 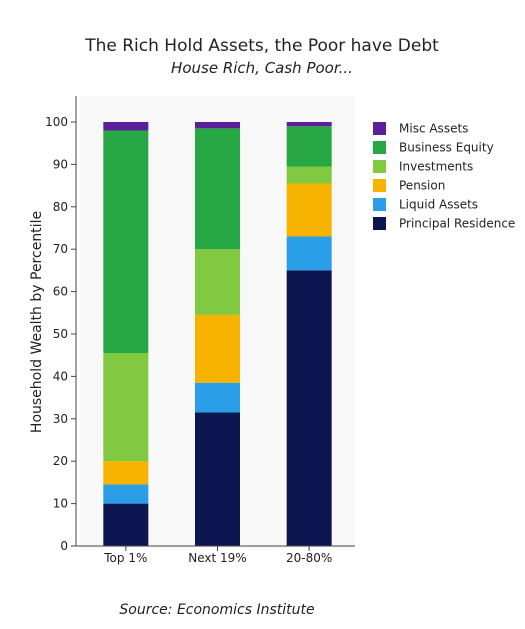 What do you see at coordinates (60, 164) in the screenshot?
I see `y-tick-label: 90` at bounding box center [60, 164].